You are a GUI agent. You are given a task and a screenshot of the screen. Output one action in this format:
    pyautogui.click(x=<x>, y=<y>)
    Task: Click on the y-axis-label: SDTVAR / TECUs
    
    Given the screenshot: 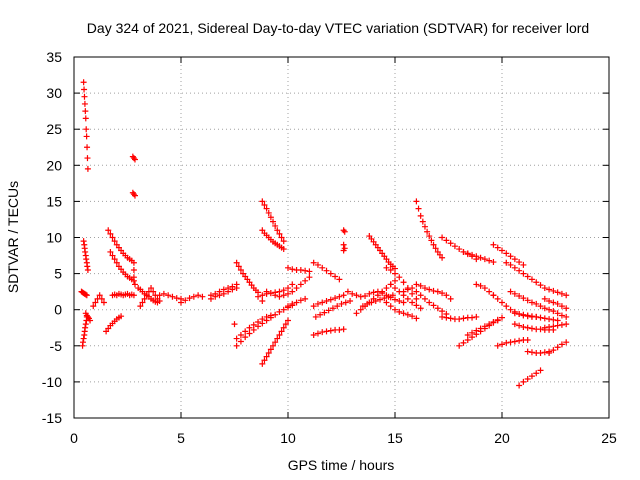 What is the action you would take?
    pyautogui.click(x=13, y=237)
    